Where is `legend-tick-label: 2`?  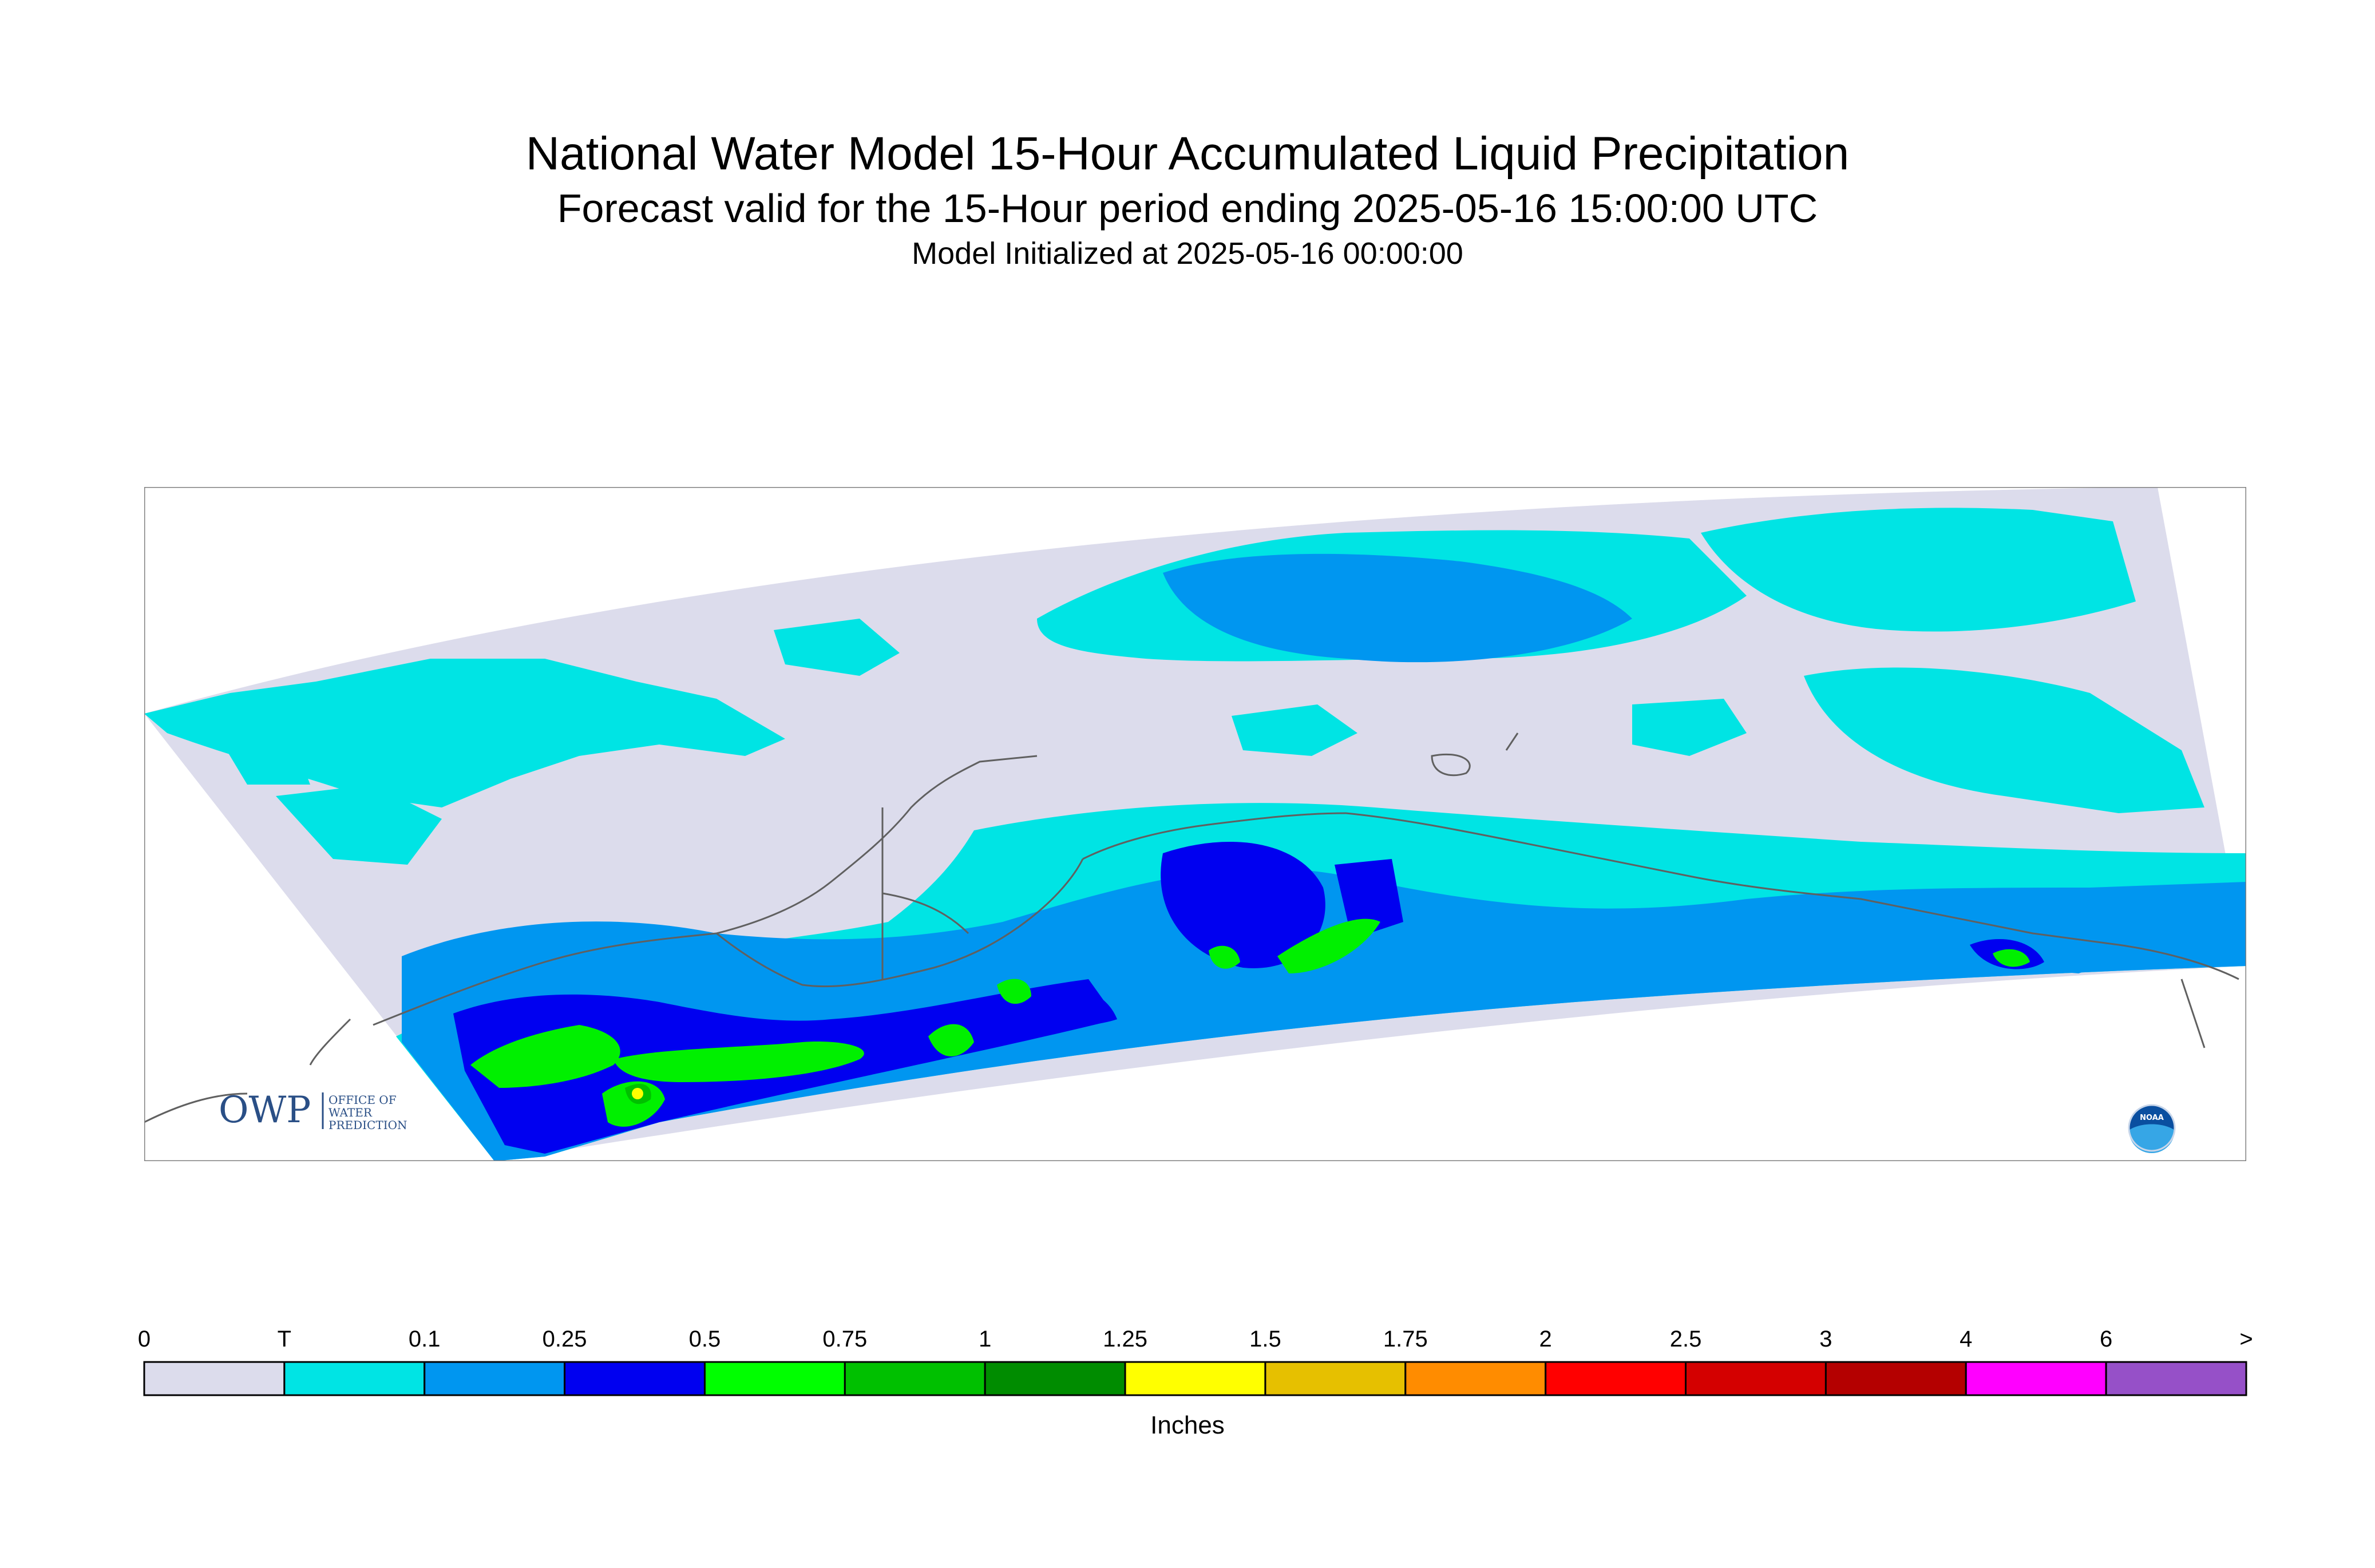 legend-tick-label: 2 is located at coordinates (1545, 1339).